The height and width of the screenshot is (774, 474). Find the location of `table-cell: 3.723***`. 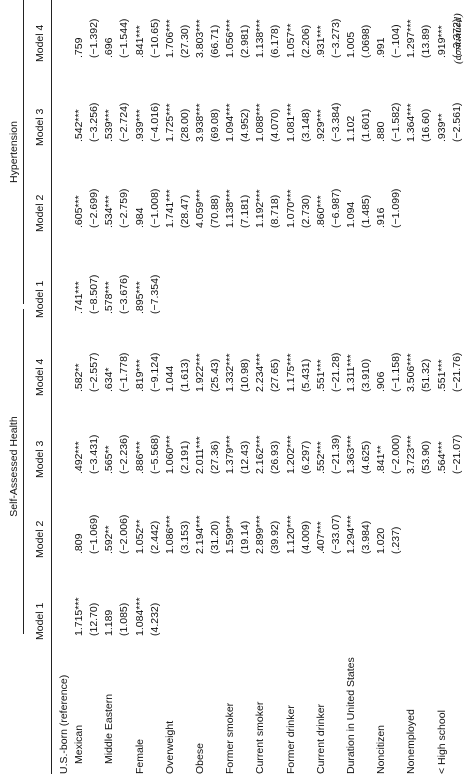

table-cell: 3.723*** is located at coordinates (411, 454).